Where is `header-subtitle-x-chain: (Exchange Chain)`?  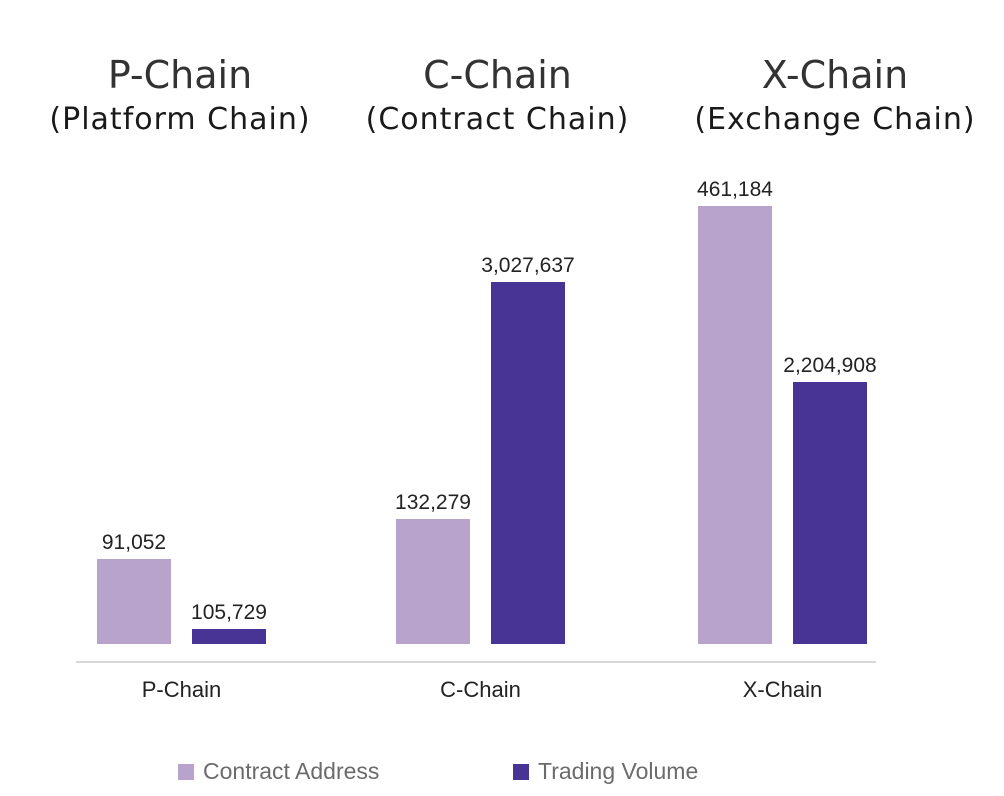 header-subtitle-x-chain: (Exchange Chain) is located at coordinates (835, 119).